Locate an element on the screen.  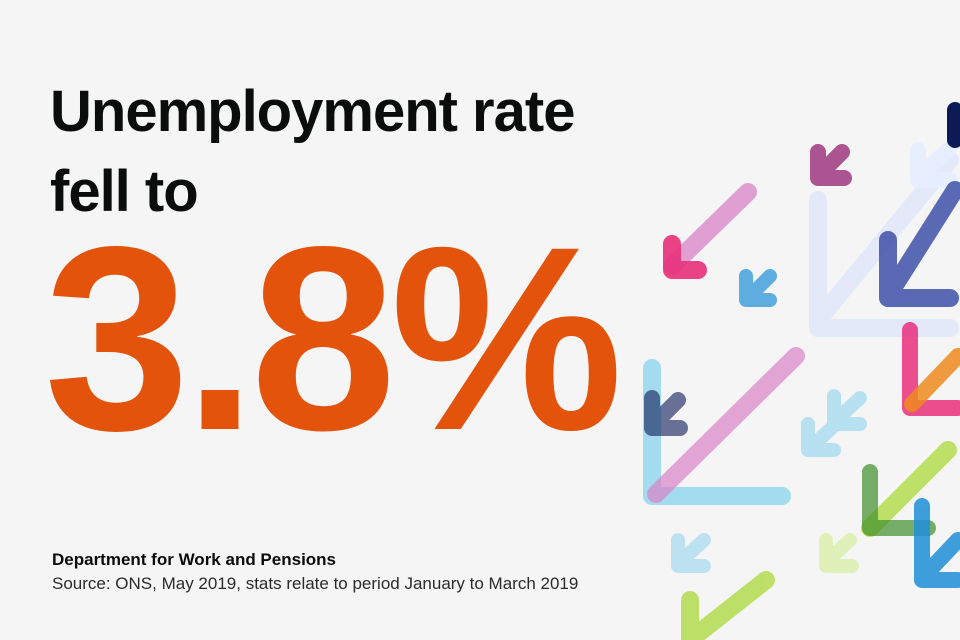
headline-line-1: Unemployment rate is located at coordinates (312, 111).